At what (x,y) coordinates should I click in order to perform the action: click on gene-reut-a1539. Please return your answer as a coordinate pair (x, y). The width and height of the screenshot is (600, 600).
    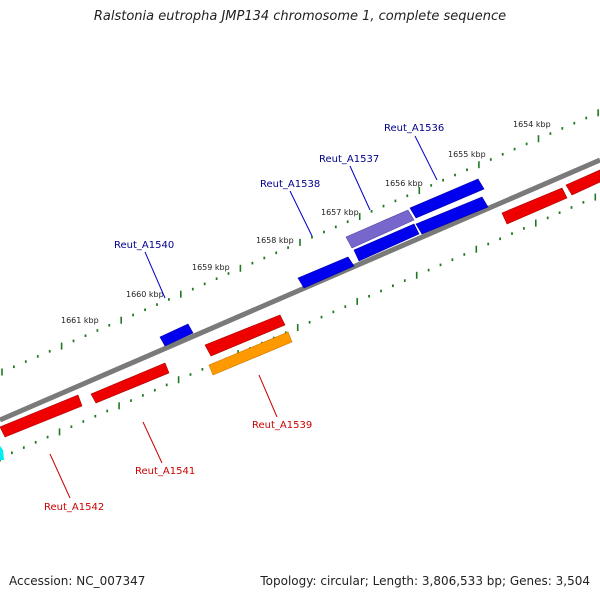
    Looking at the image, I should click on (250, 353).